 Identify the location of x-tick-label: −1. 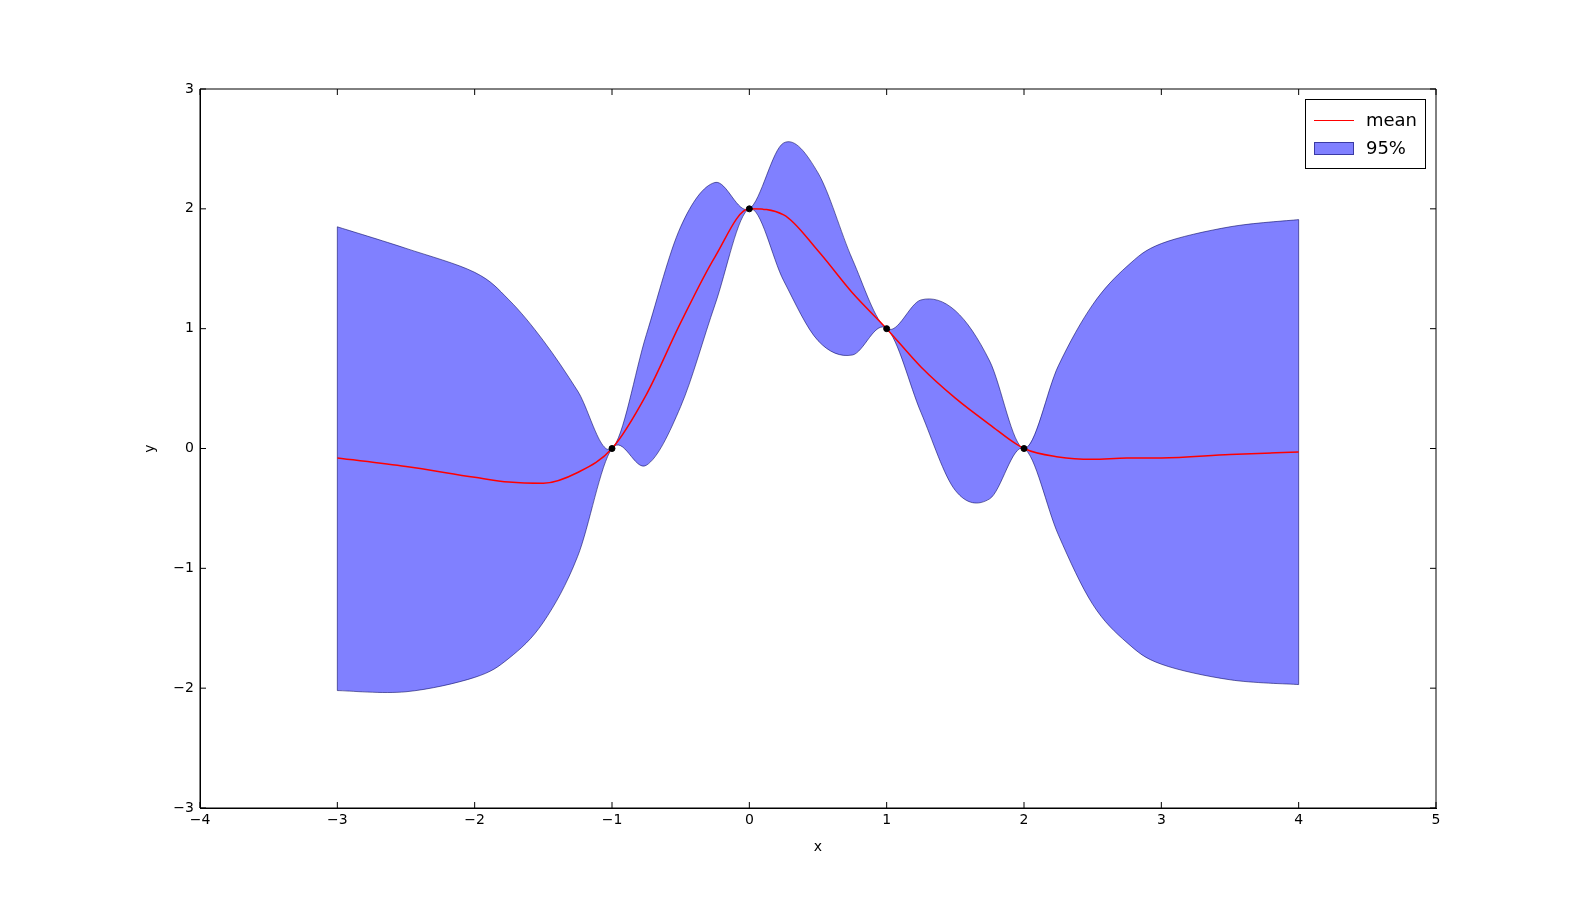
(612, 819).